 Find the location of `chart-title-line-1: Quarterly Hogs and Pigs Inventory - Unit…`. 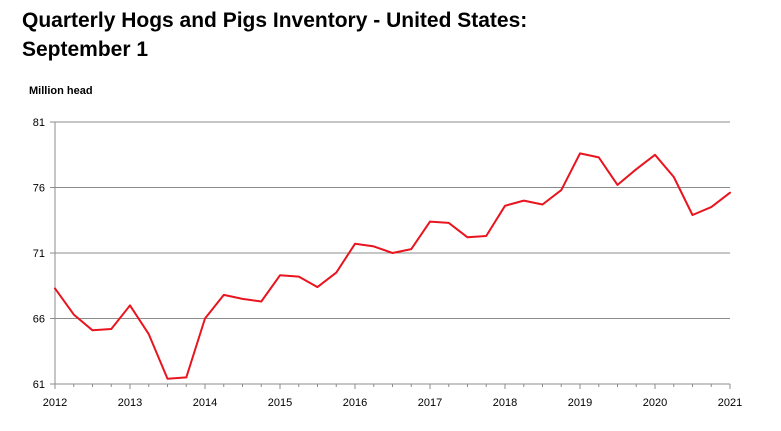

chart-title-line-1: Quarterly Hogs and Pigs Inventory - Unit… is located at coordinates (275, 20).